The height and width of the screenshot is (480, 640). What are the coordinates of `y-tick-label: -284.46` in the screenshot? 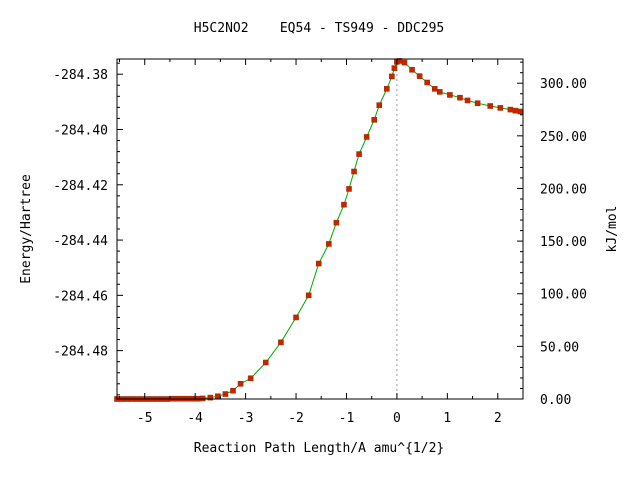 It's located at (80, 296).